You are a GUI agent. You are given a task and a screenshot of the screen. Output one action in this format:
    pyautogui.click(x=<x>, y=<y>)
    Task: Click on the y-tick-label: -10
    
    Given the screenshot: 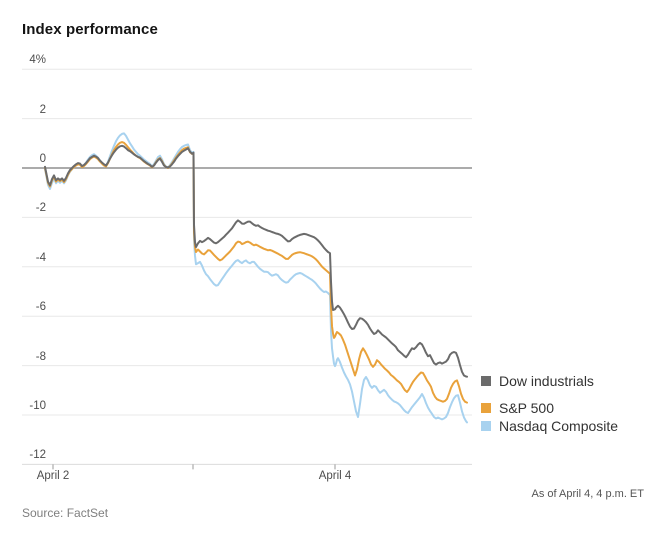 What is the action you would take?
    pyautogui.click(x=37, y=406)
    